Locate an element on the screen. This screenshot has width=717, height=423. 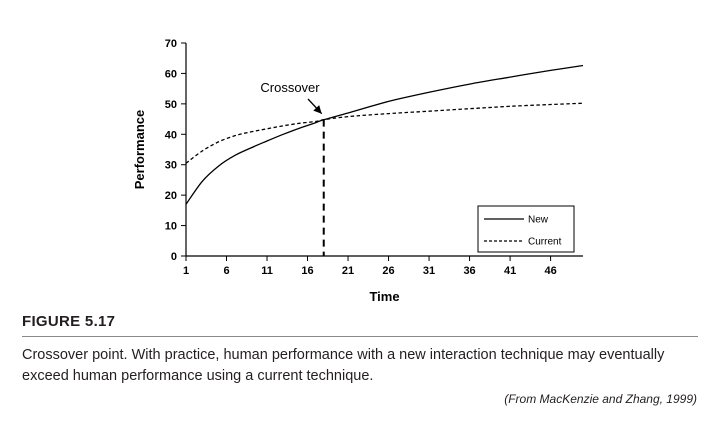
y-tick-label: 70 is located at coordinates (171, 44).